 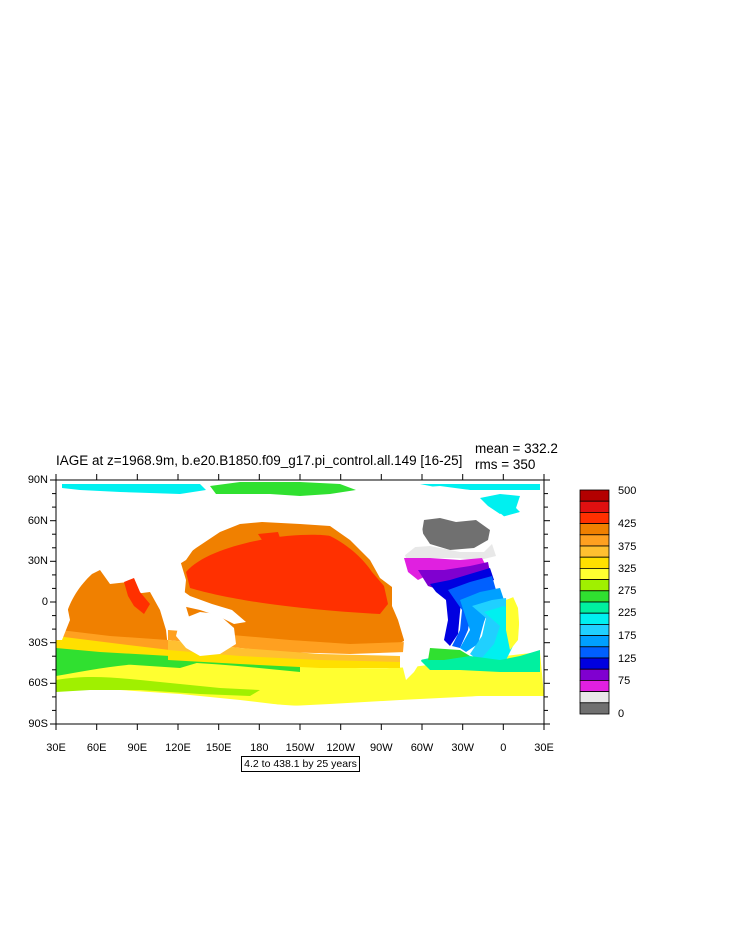 I want to click on south-pacific-yellow, so click(x=284, y=659).